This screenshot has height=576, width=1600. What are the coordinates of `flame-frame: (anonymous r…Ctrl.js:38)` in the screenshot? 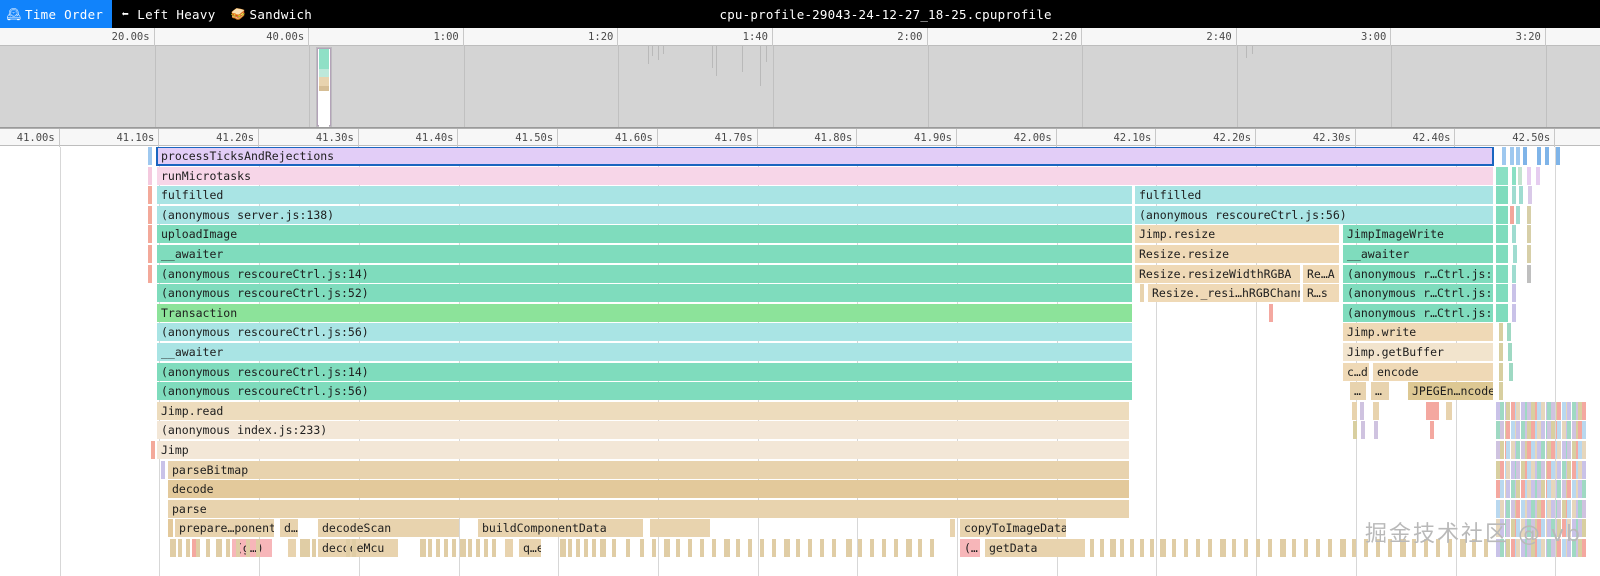 It's located at (1418, 293).